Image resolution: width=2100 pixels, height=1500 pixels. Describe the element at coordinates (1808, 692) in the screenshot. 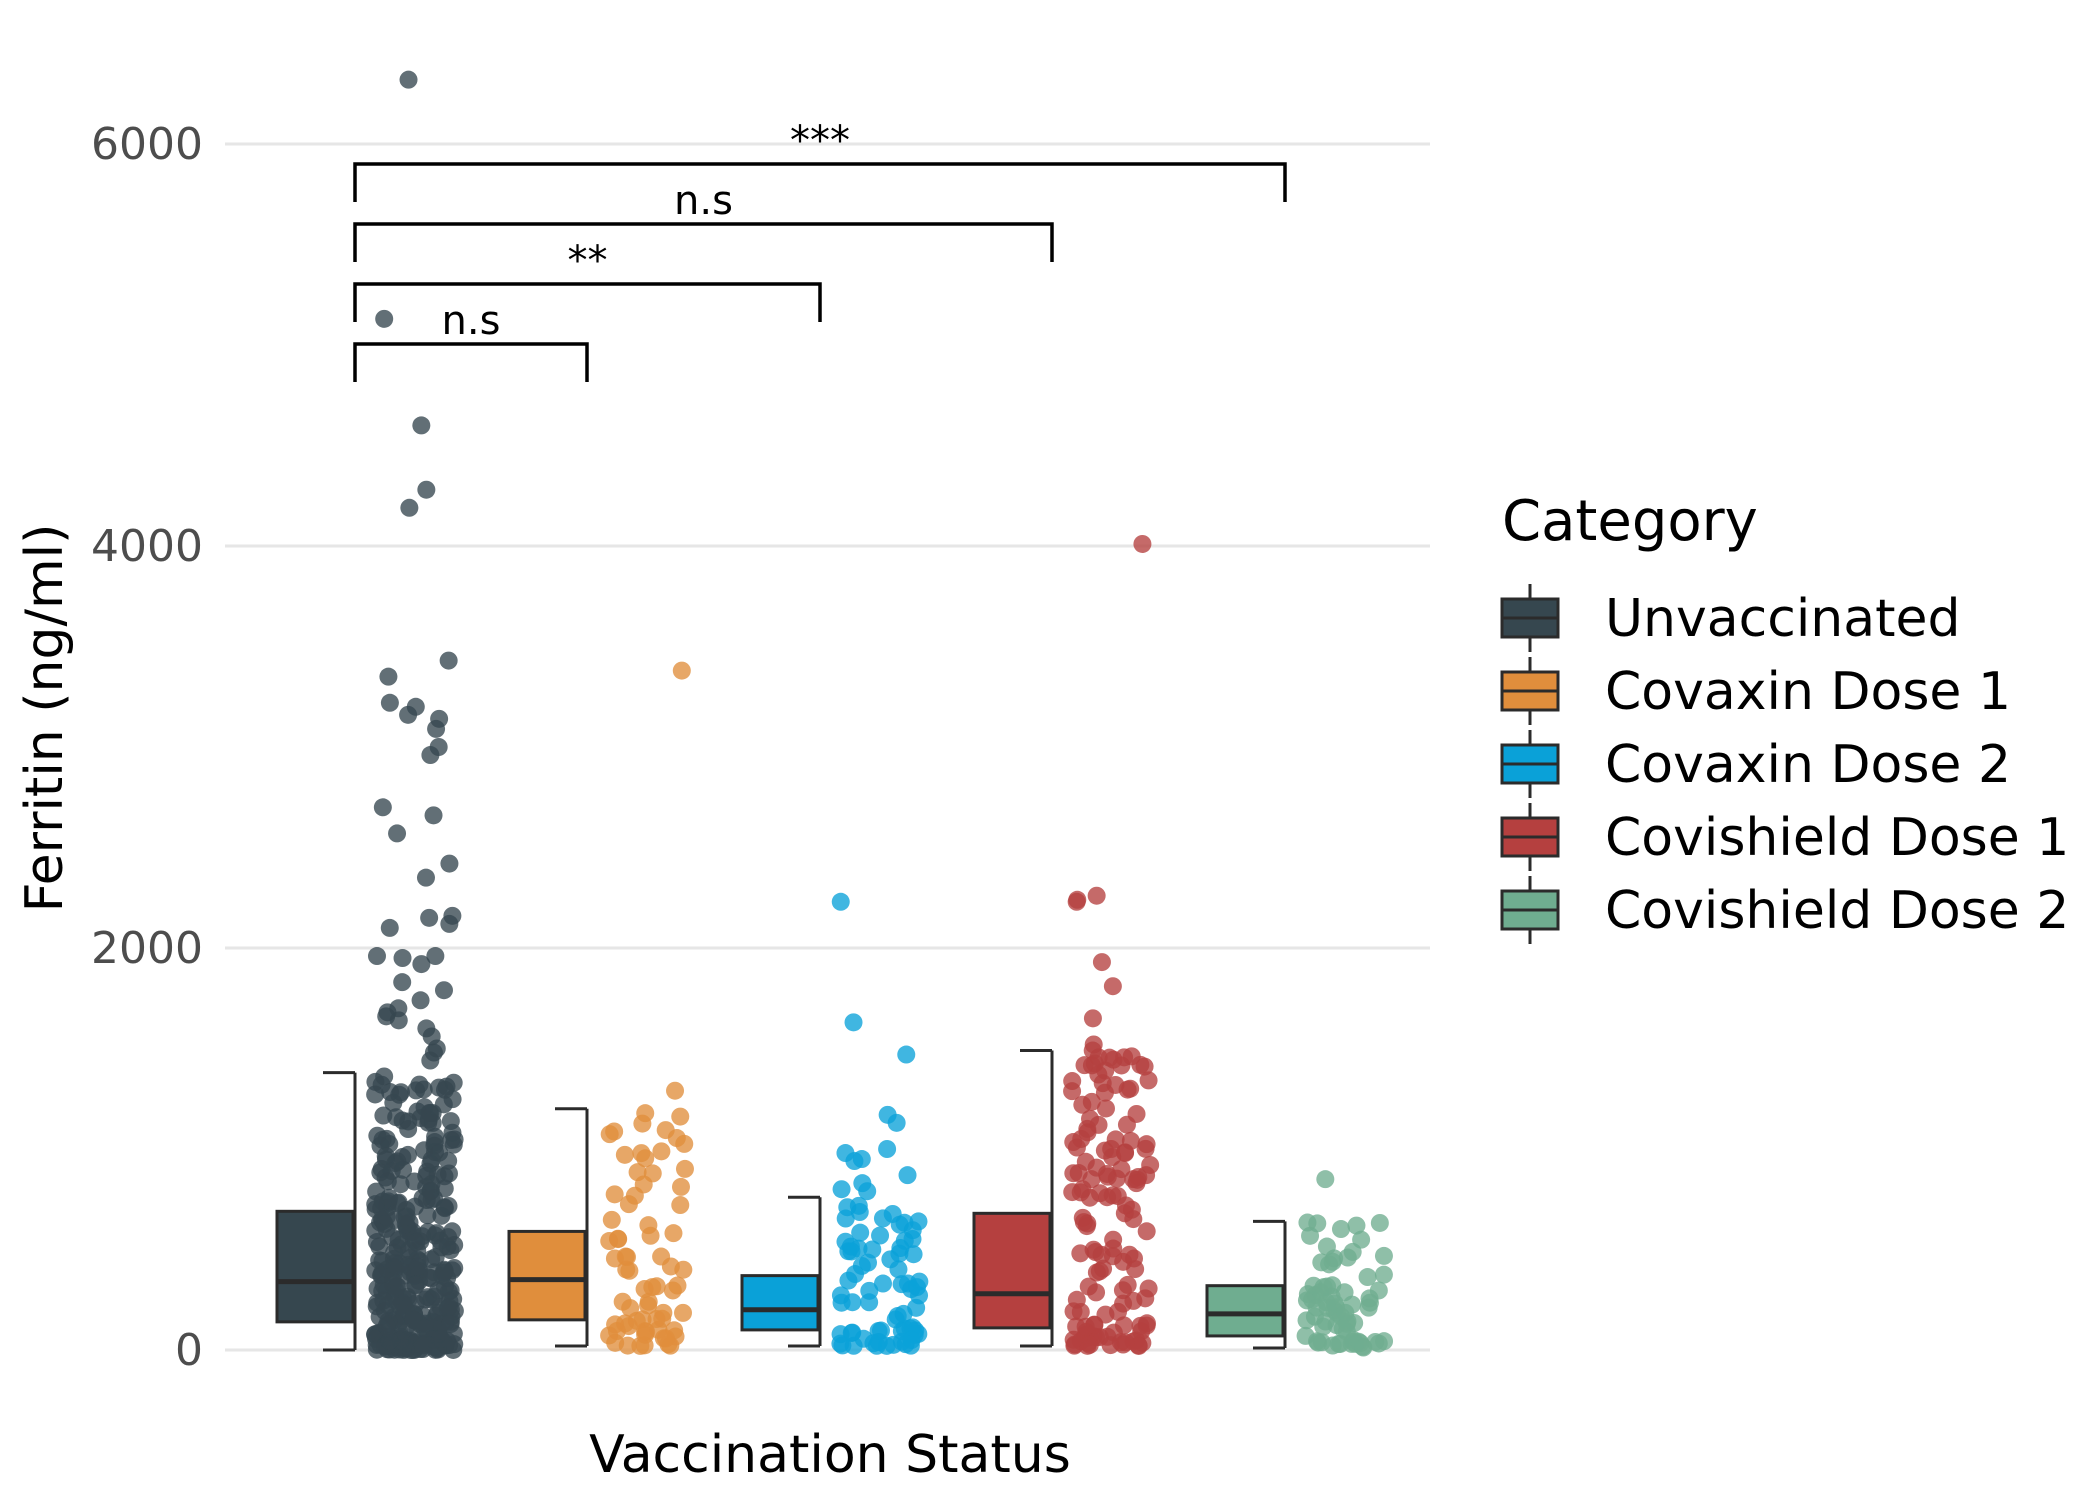

I see `legend-label: Covaxin Dose 1` at that location.